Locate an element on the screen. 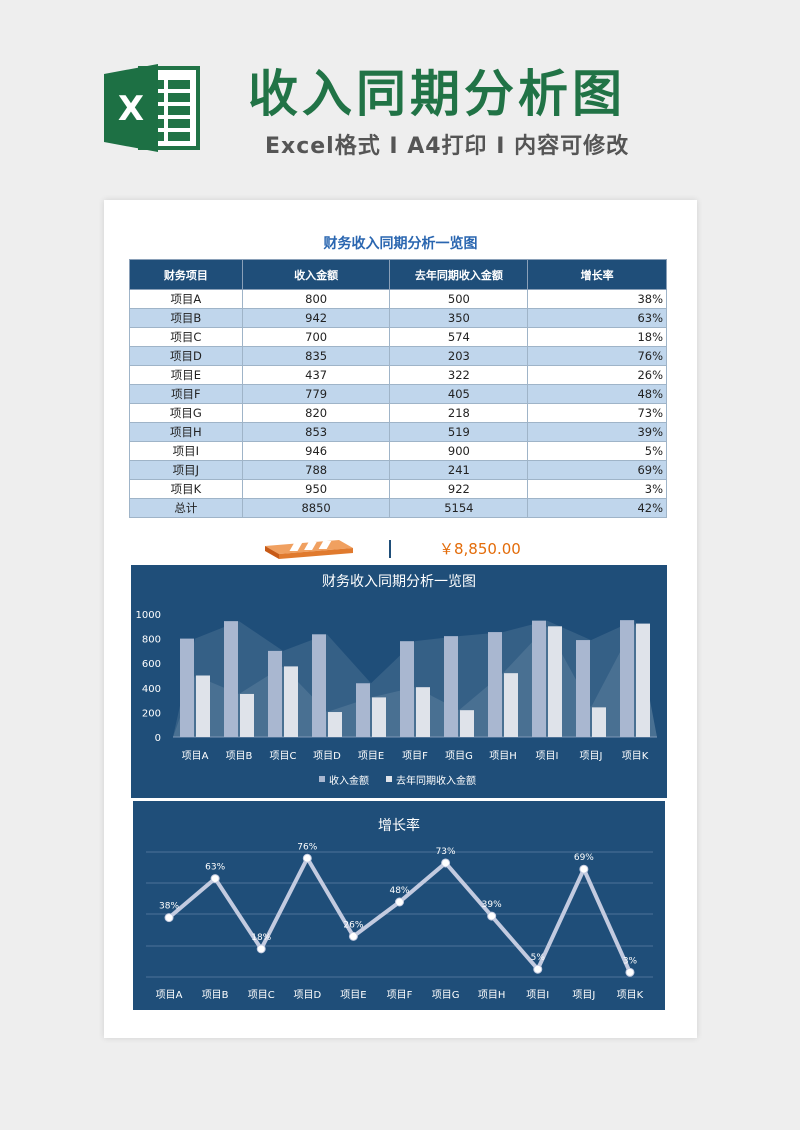 The height and width of the screenshot is (1130, 800). growth-data-label: 63% is located at coordinates (215, 868).